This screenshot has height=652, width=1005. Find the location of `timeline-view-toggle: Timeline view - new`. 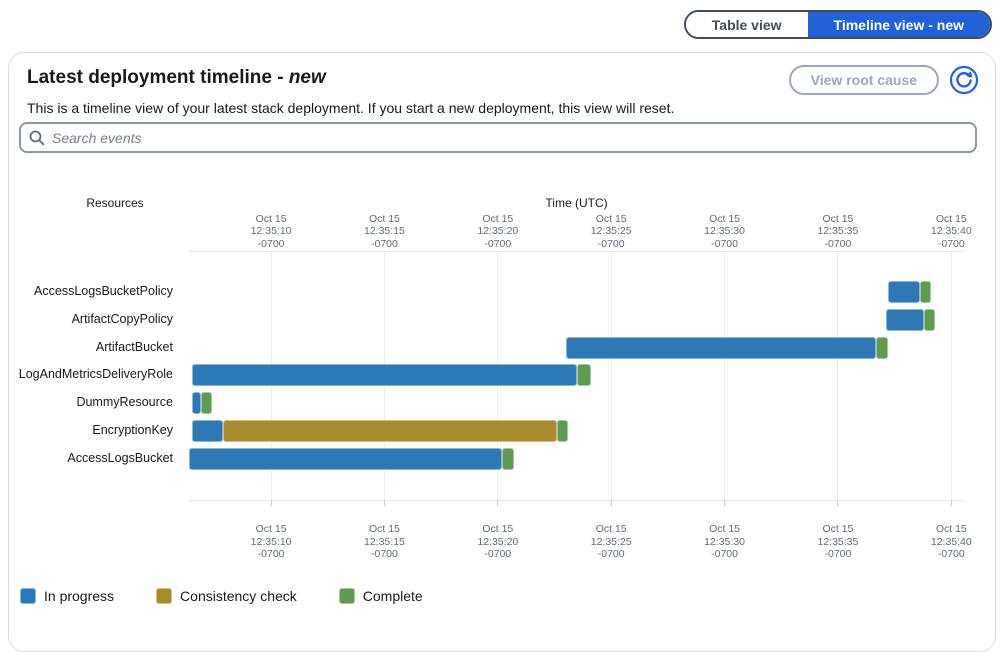

timeline-view-toggle: Timeline view - new is located at coordinates (898, 24).